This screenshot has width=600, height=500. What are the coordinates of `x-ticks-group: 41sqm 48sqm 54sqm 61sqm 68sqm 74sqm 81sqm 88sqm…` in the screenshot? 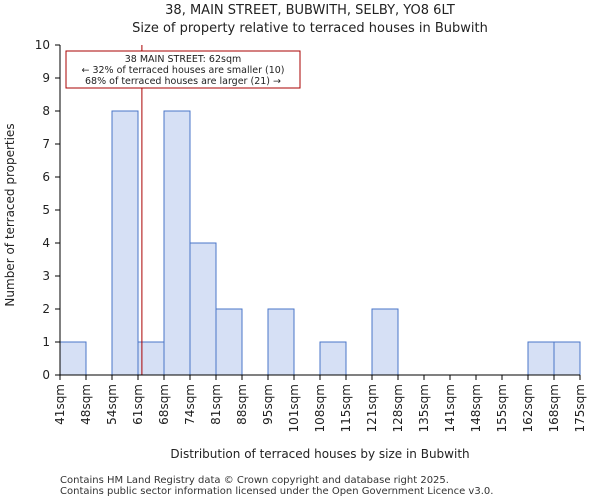 It's located at (320, 403).